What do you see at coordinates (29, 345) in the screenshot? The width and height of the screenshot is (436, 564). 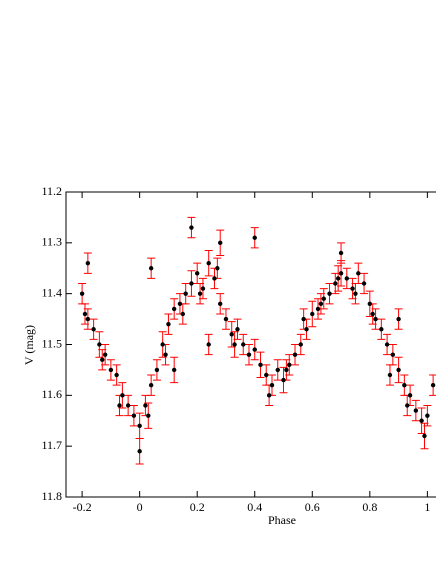 I see `y-axis-label: V (mag)` at bounding box center [29, 345].